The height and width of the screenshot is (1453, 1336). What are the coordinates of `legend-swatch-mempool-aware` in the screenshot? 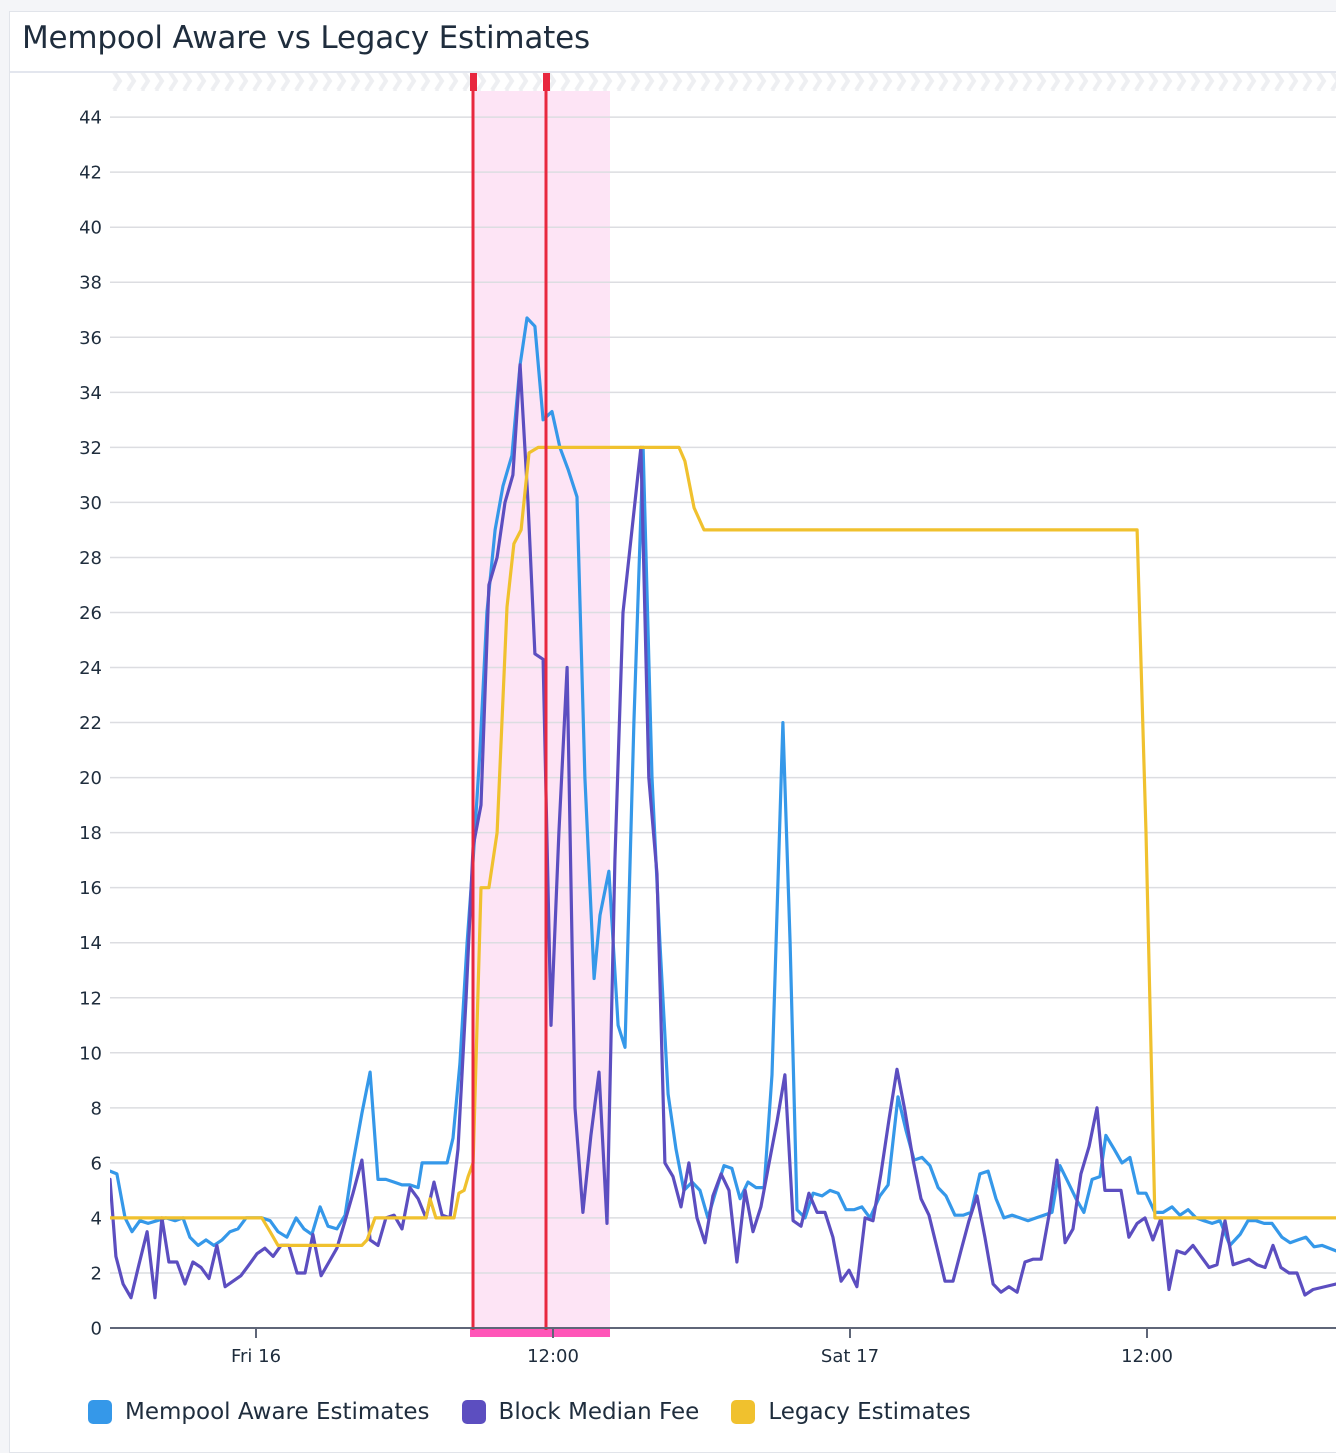 It's located at (100, 1412).